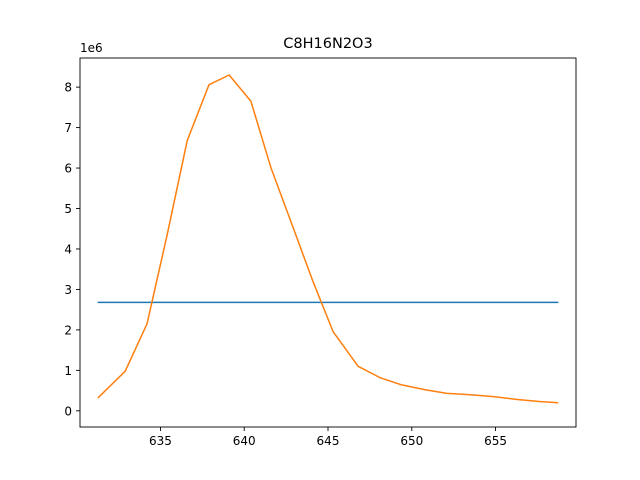  Describe the element at coordinates (495, 441) in the screenshot. I see `x-tick-label: 655` at that location.